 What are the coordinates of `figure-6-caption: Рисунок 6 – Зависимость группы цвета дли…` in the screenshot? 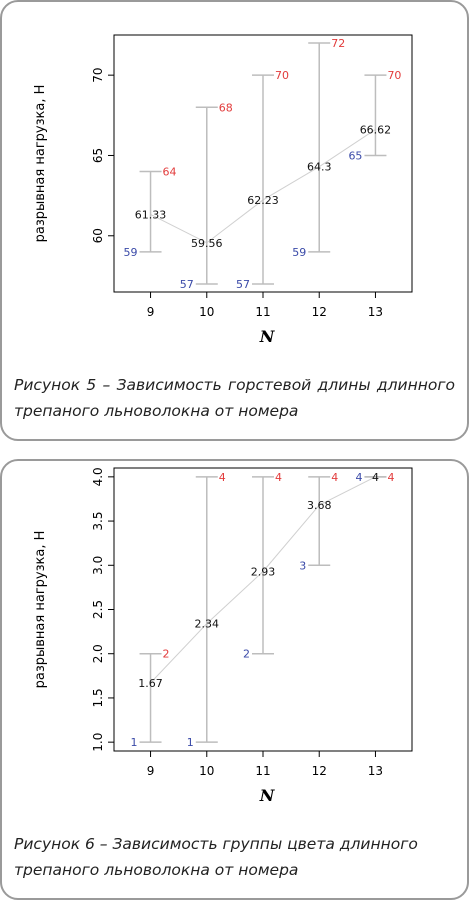 It's located at (216, 857).